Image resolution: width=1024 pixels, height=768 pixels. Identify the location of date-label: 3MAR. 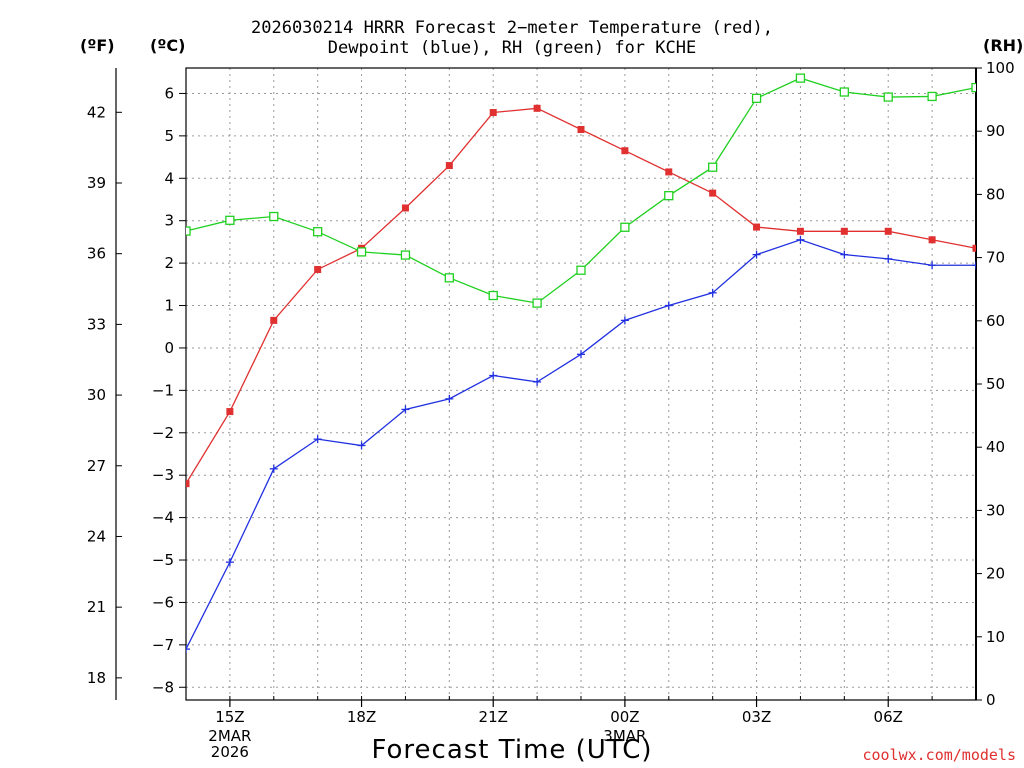
(625, 736).